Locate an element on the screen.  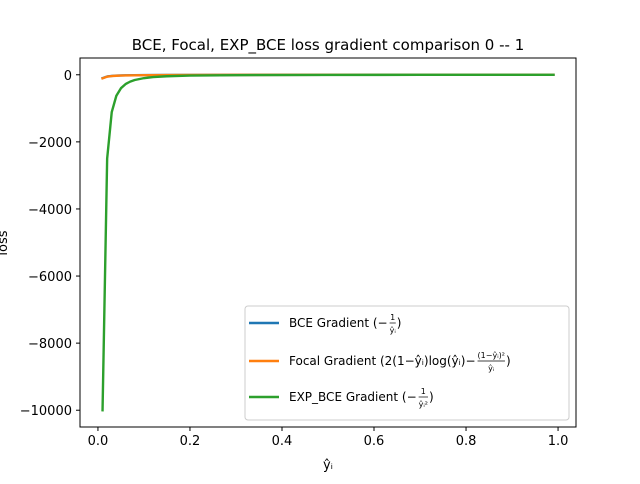
legend-fraction-denominator: ŷᵢ² is located at coordinates (423, 404).